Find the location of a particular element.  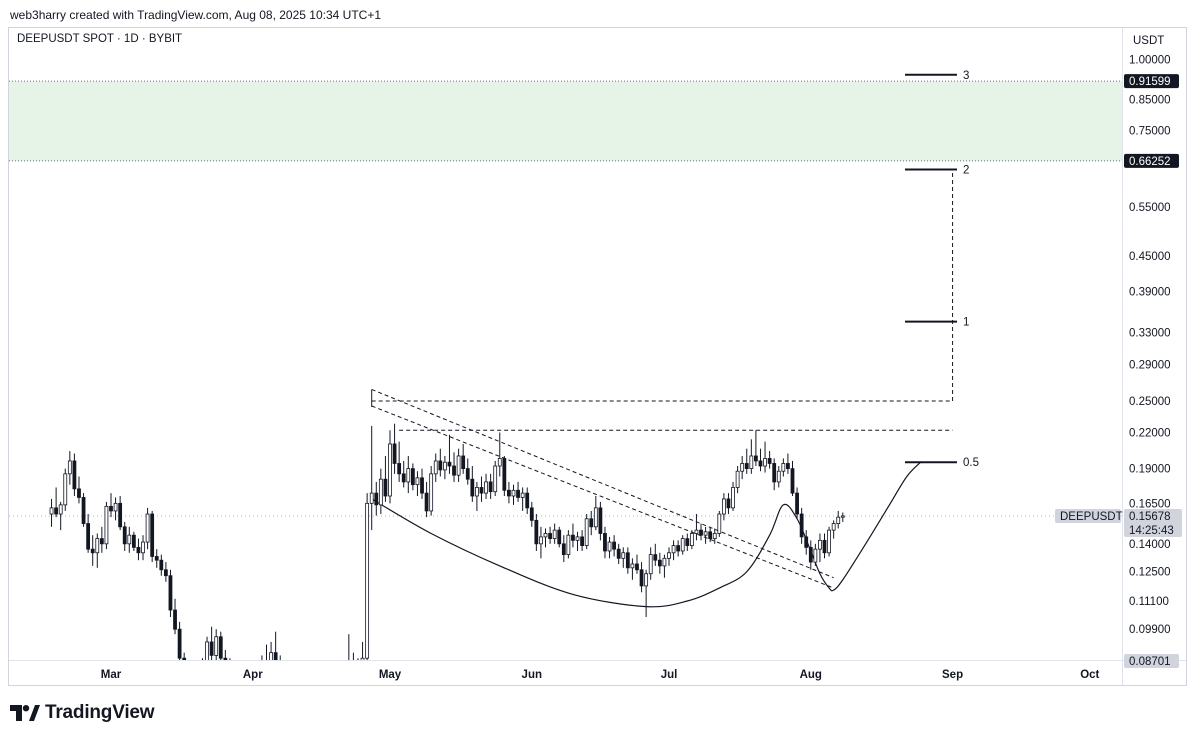

tradingview-logo-icon is located at coordinates (25, 713).